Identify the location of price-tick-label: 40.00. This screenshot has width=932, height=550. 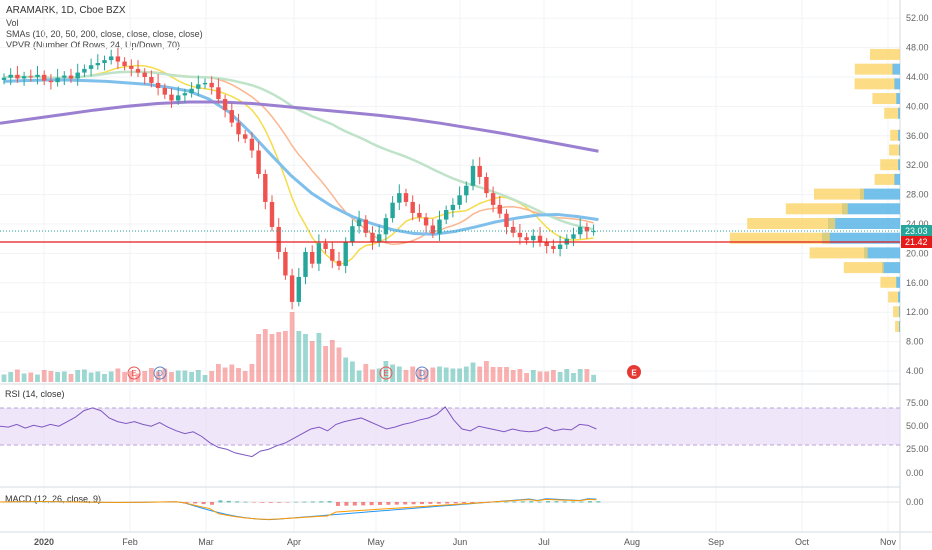
(917, 106).